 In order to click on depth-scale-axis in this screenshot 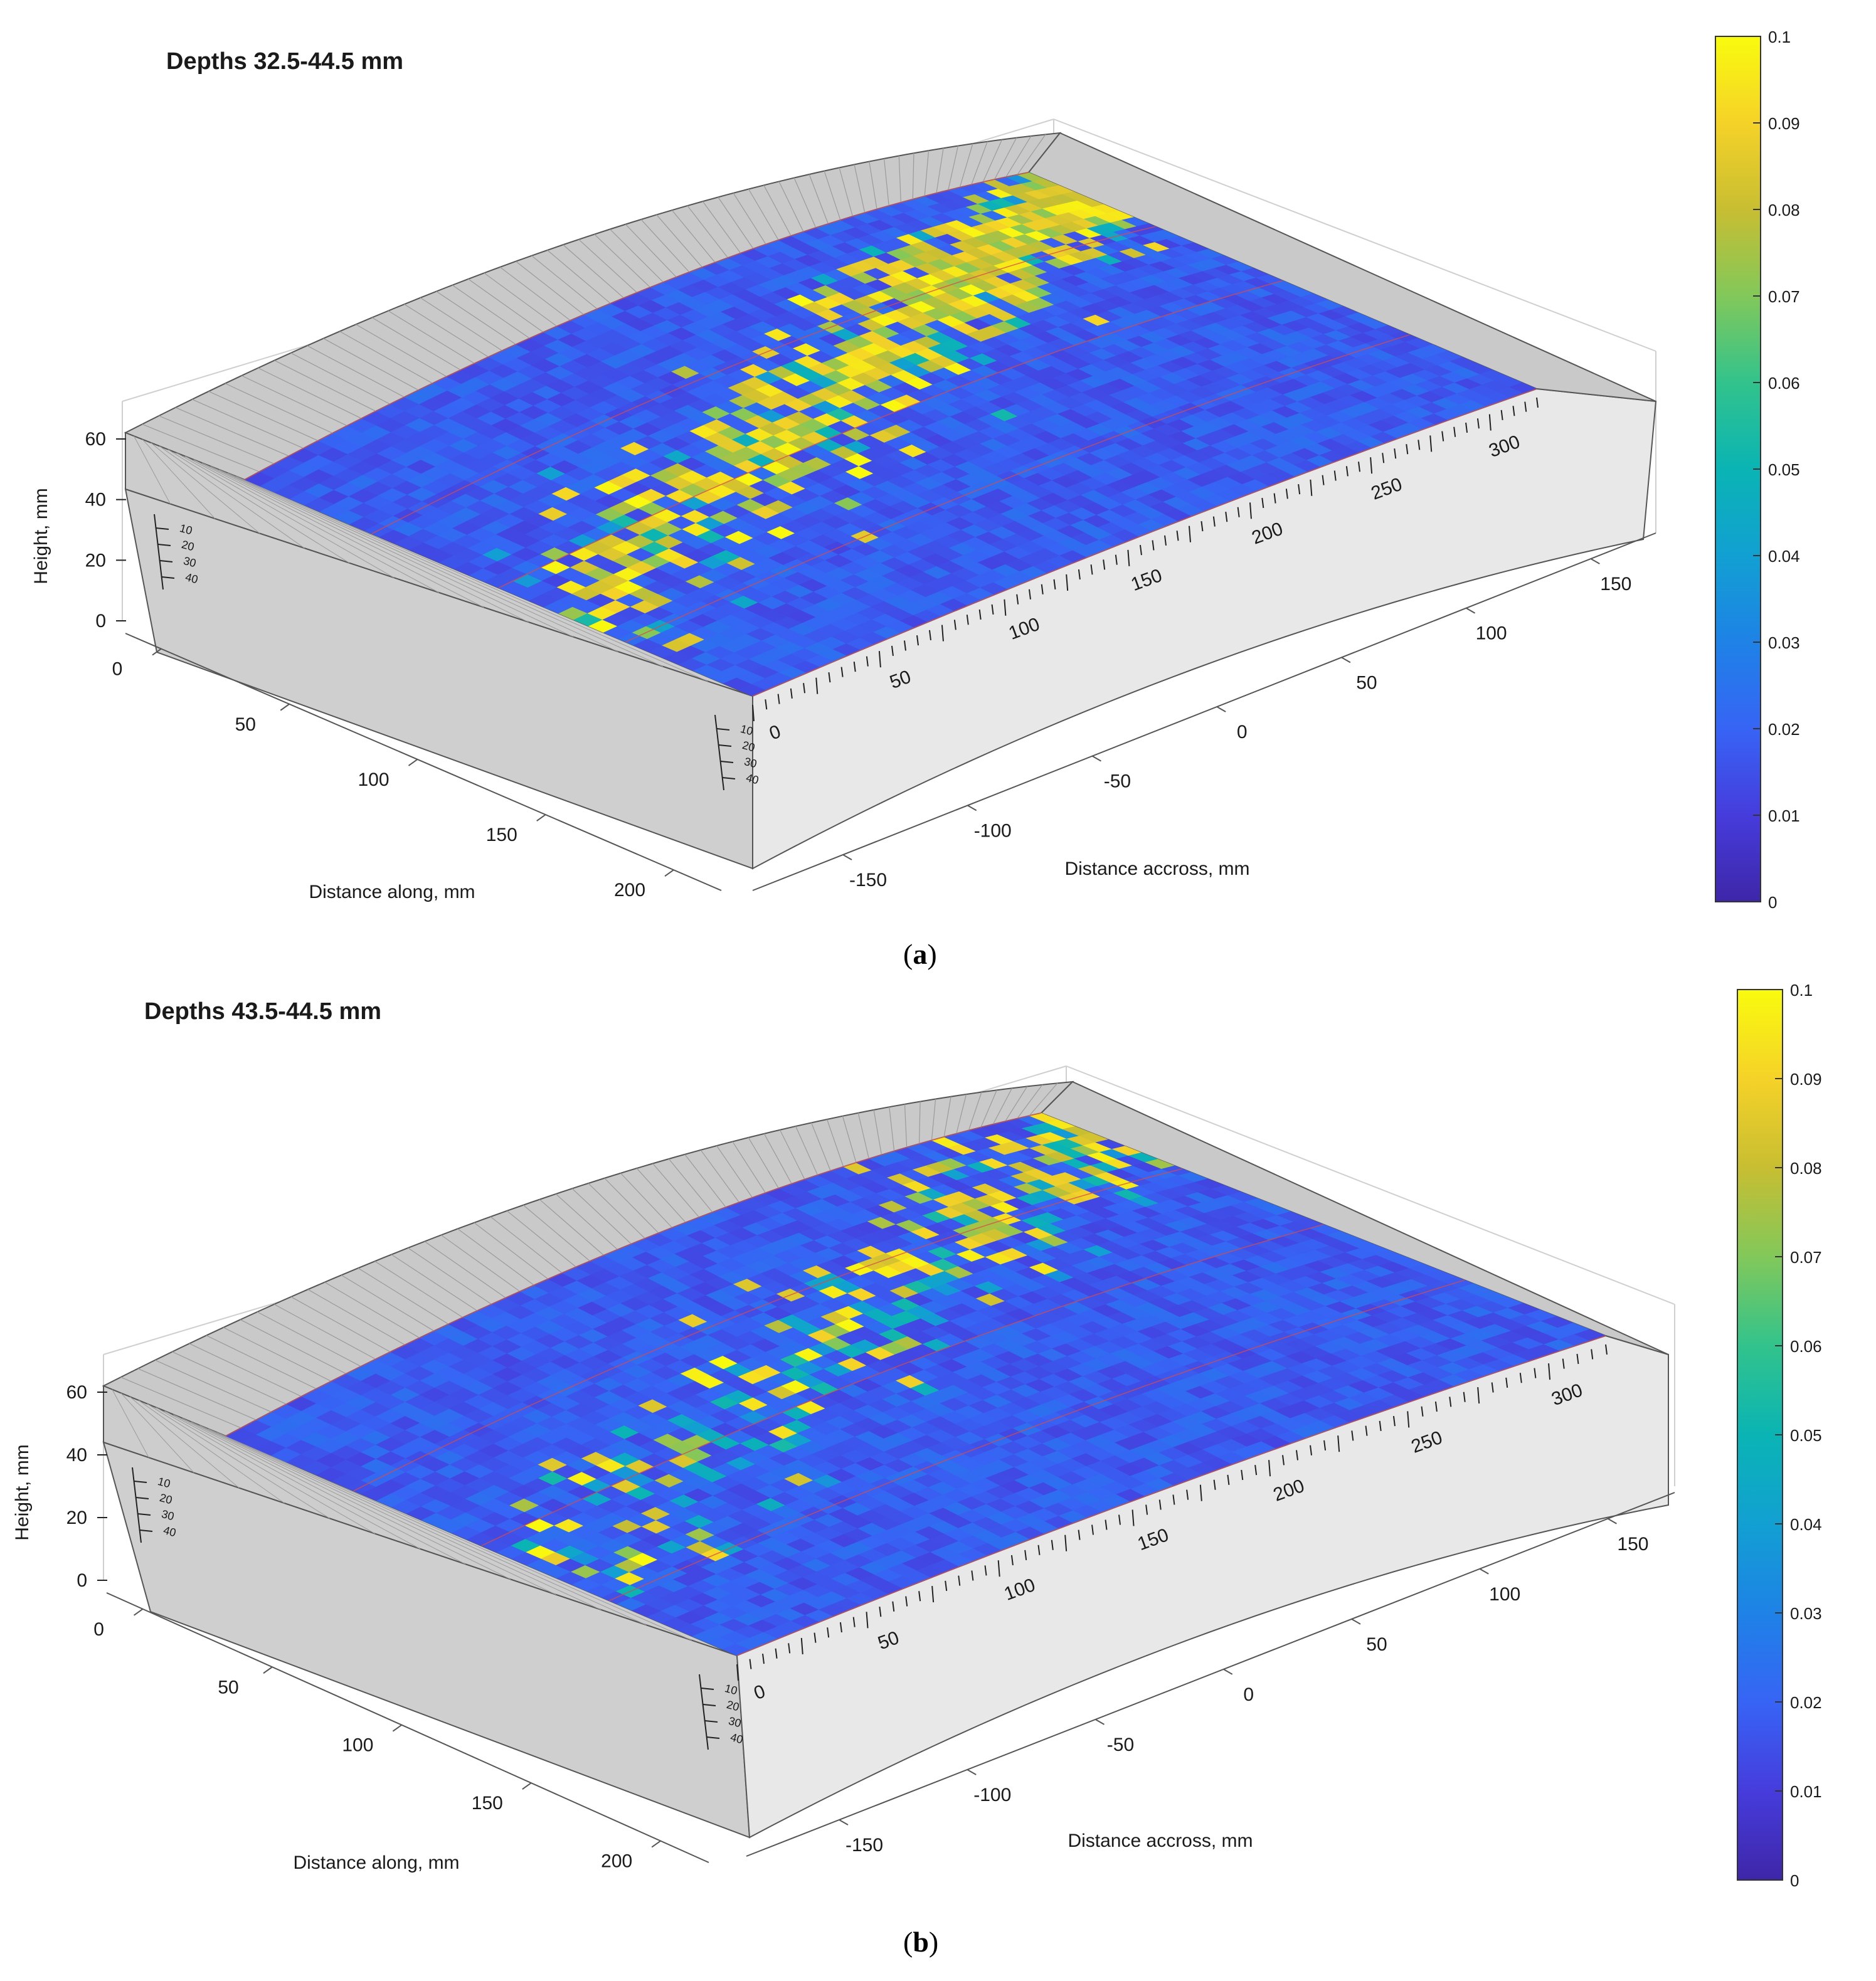, I will do `click(159, 552)`.